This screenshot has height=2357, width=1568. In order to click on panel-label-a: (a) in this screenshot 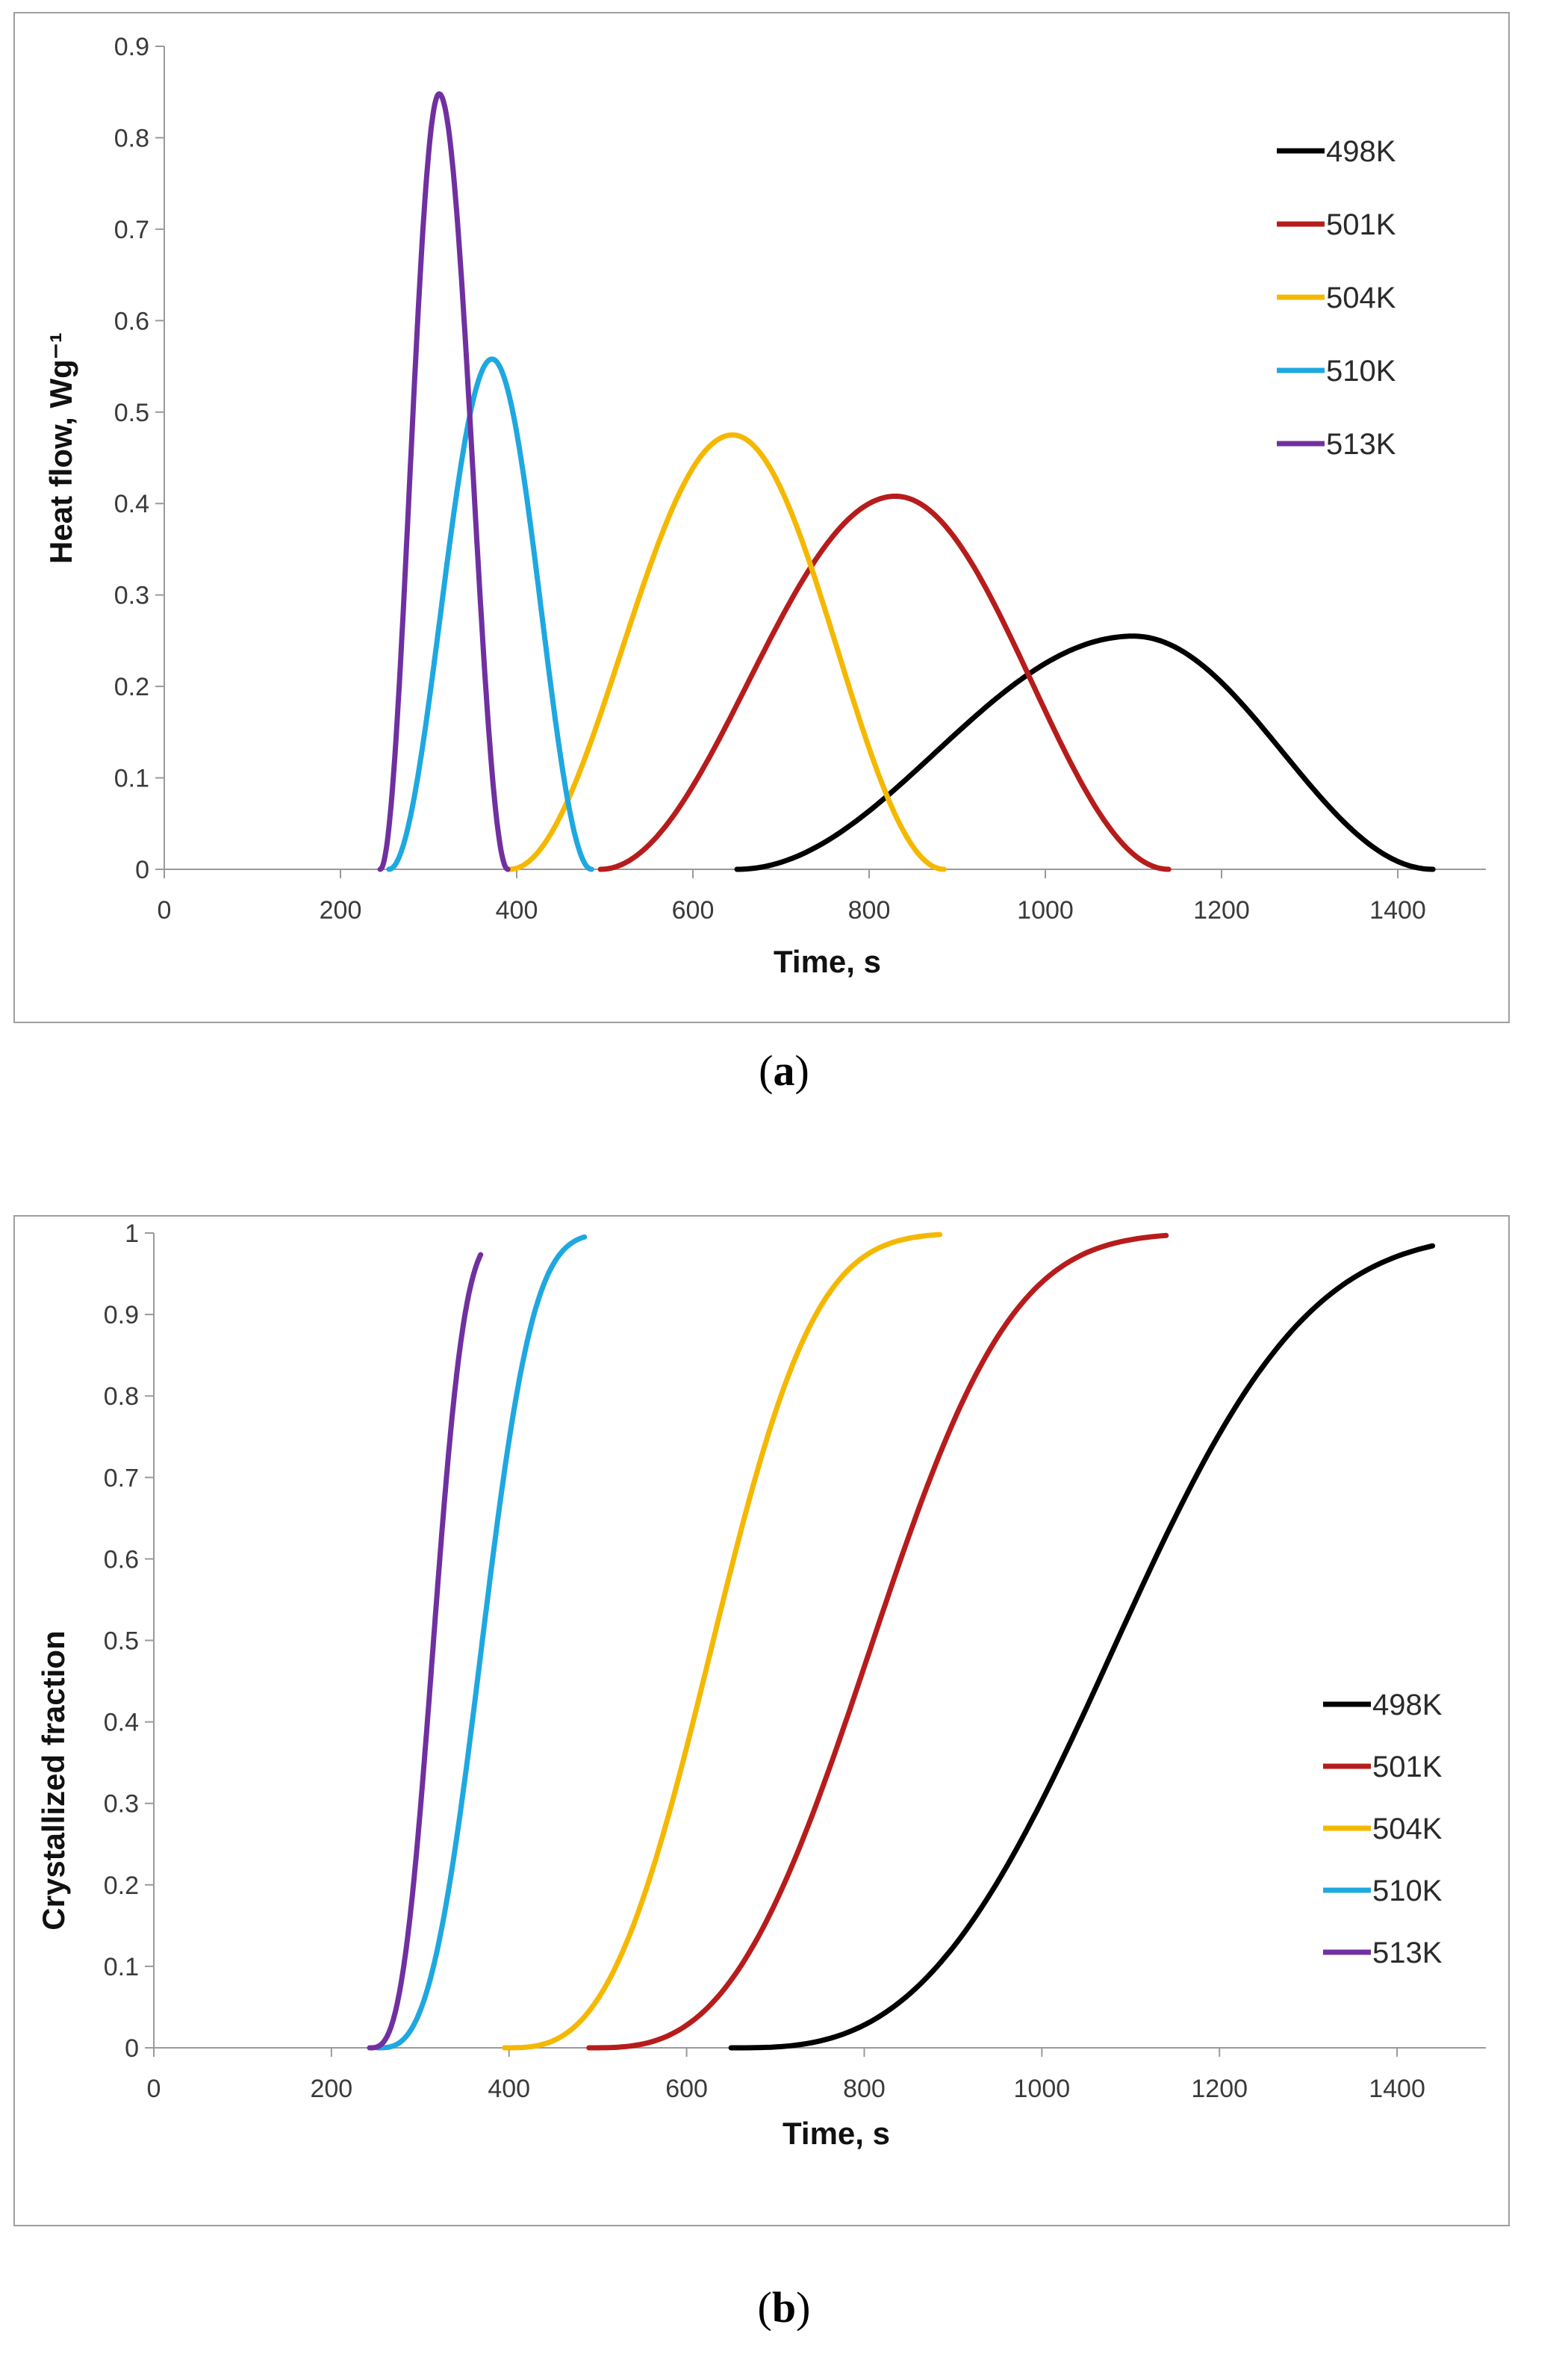, I will do `click(784, 1071)`.